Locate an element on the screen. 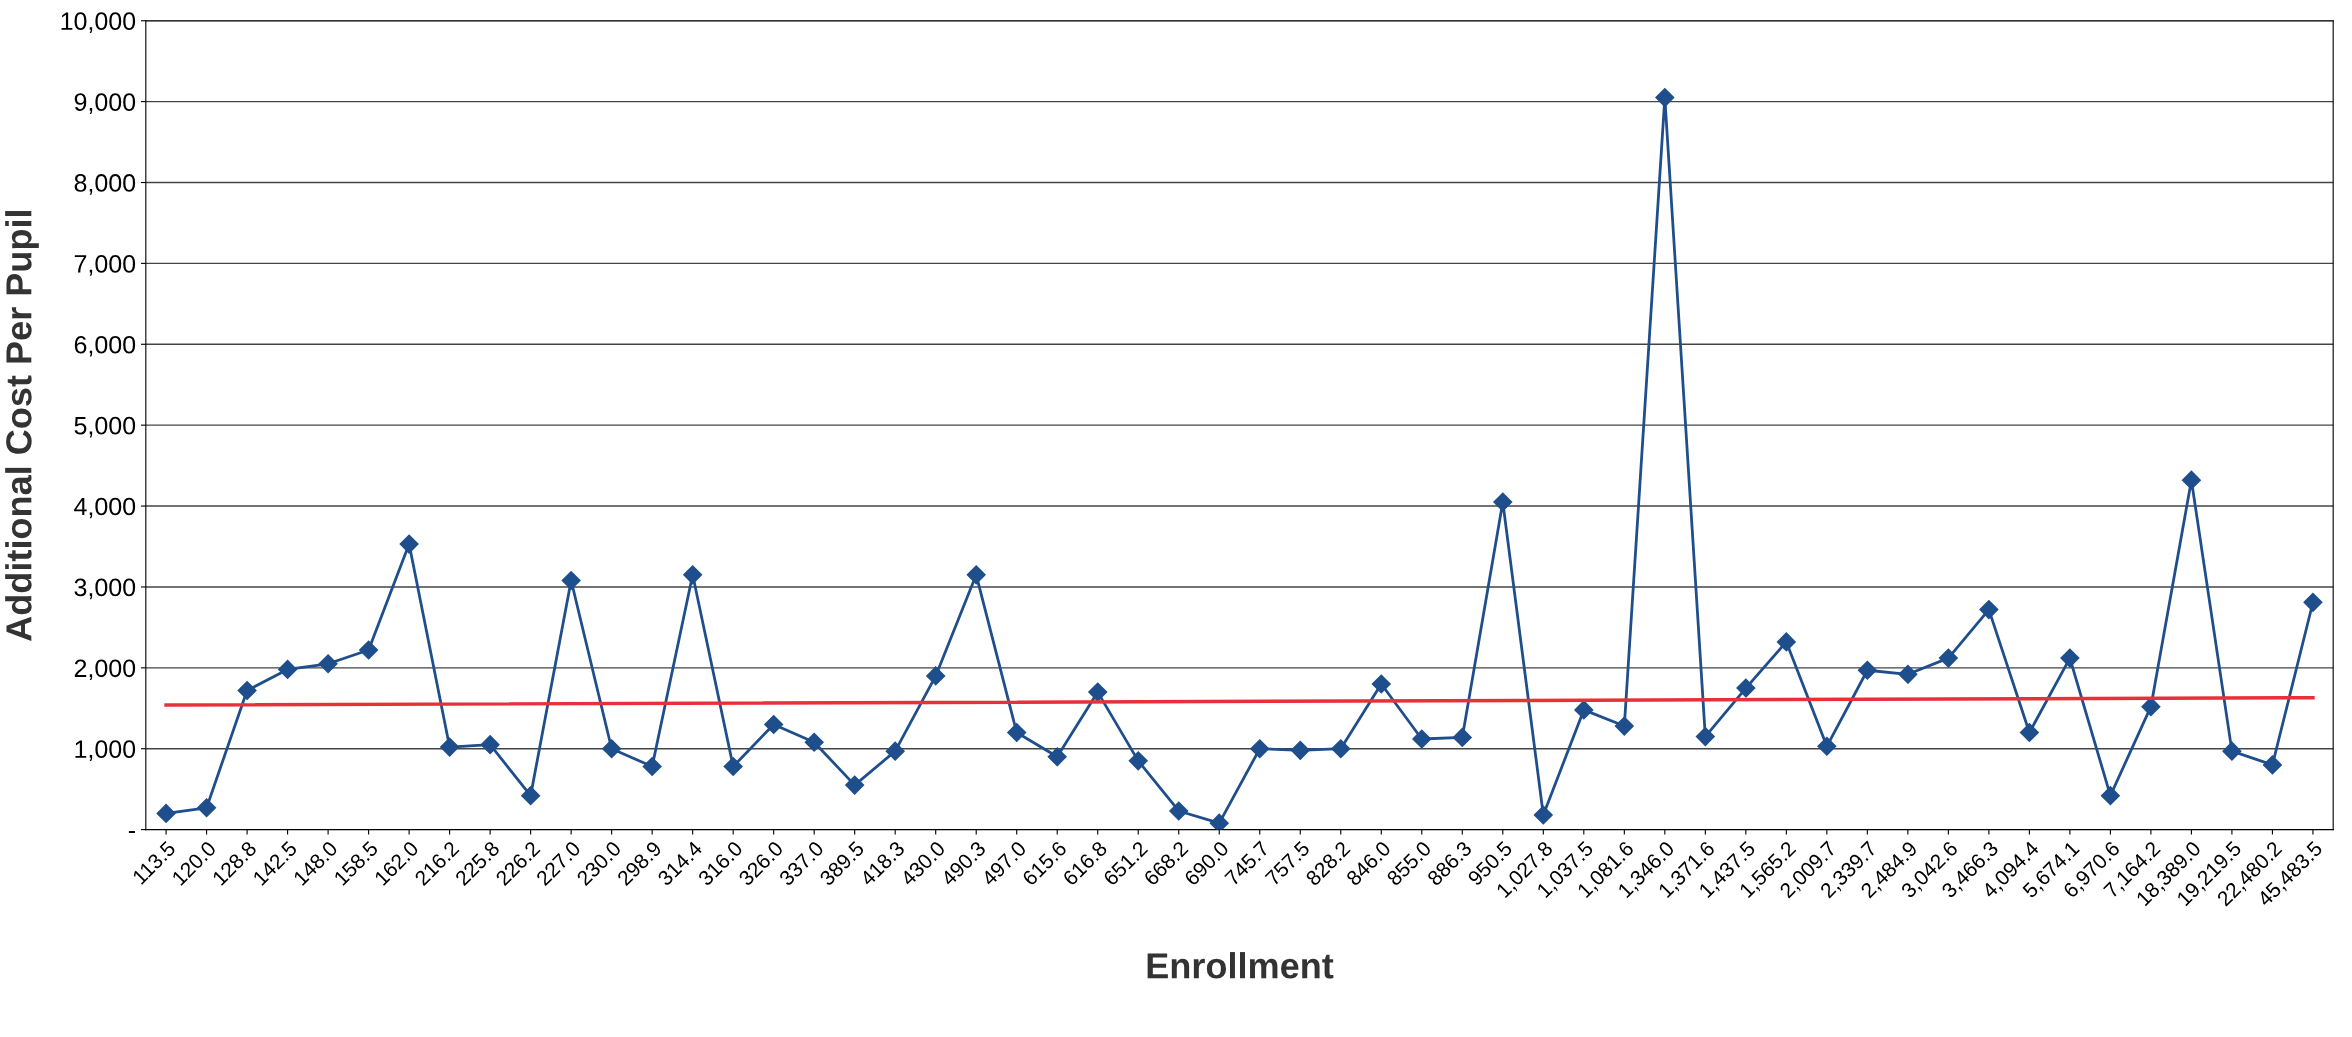 The height and width of the screenshot is (1037, 2352). y-axis-title: Additional Cost Per Pupil is located at coordinates (22, 426).